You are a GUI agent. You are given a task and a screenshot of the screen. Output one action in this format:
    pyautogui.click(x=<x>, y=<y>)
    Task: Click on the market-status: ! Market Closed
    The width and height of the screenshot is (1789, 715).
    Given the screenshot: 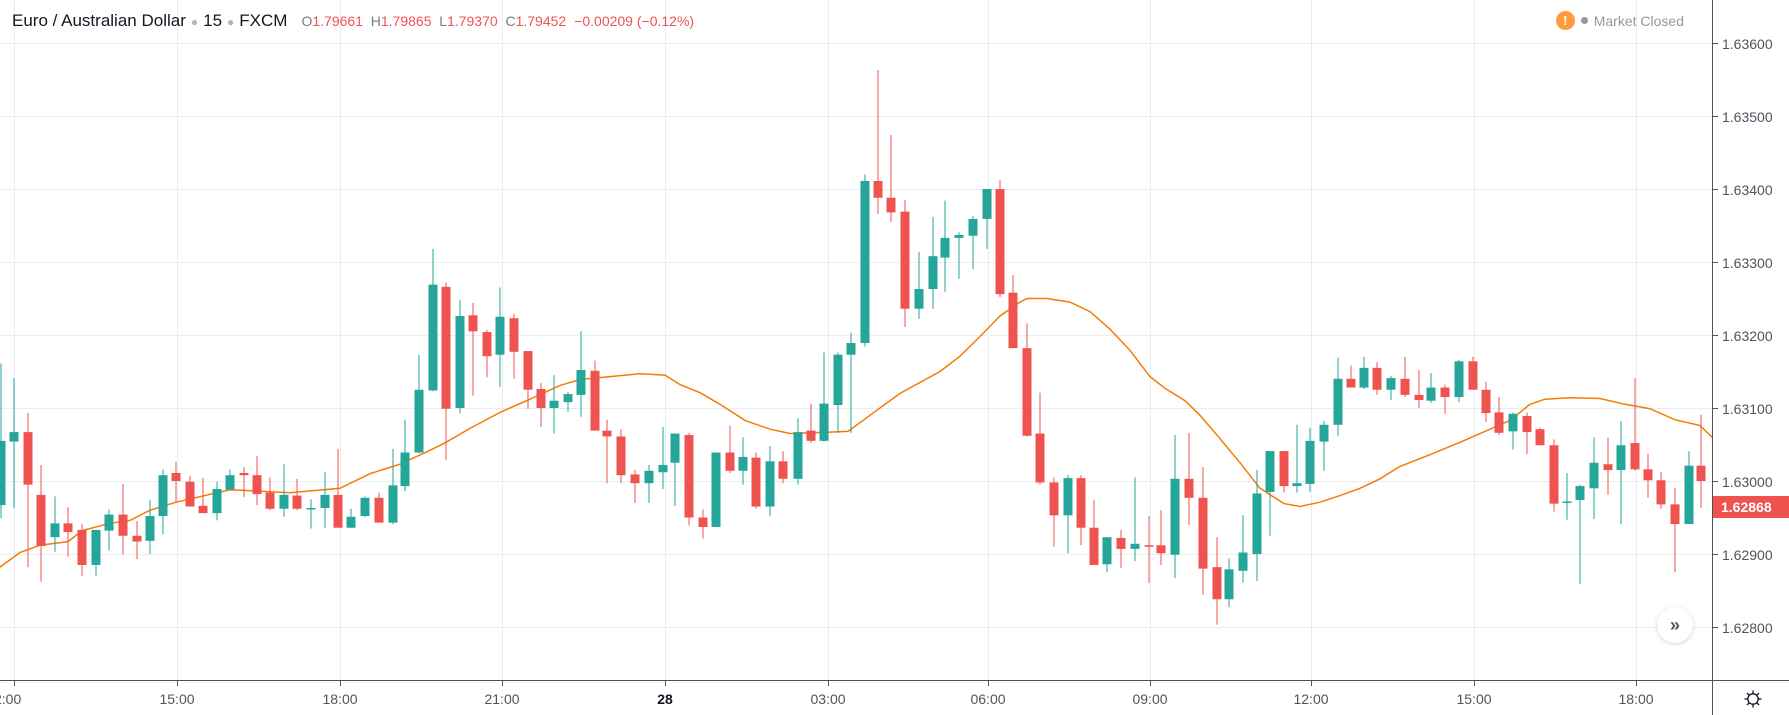 What is the action you would take?
    pyautogui.click(x=1619, y=20)
    